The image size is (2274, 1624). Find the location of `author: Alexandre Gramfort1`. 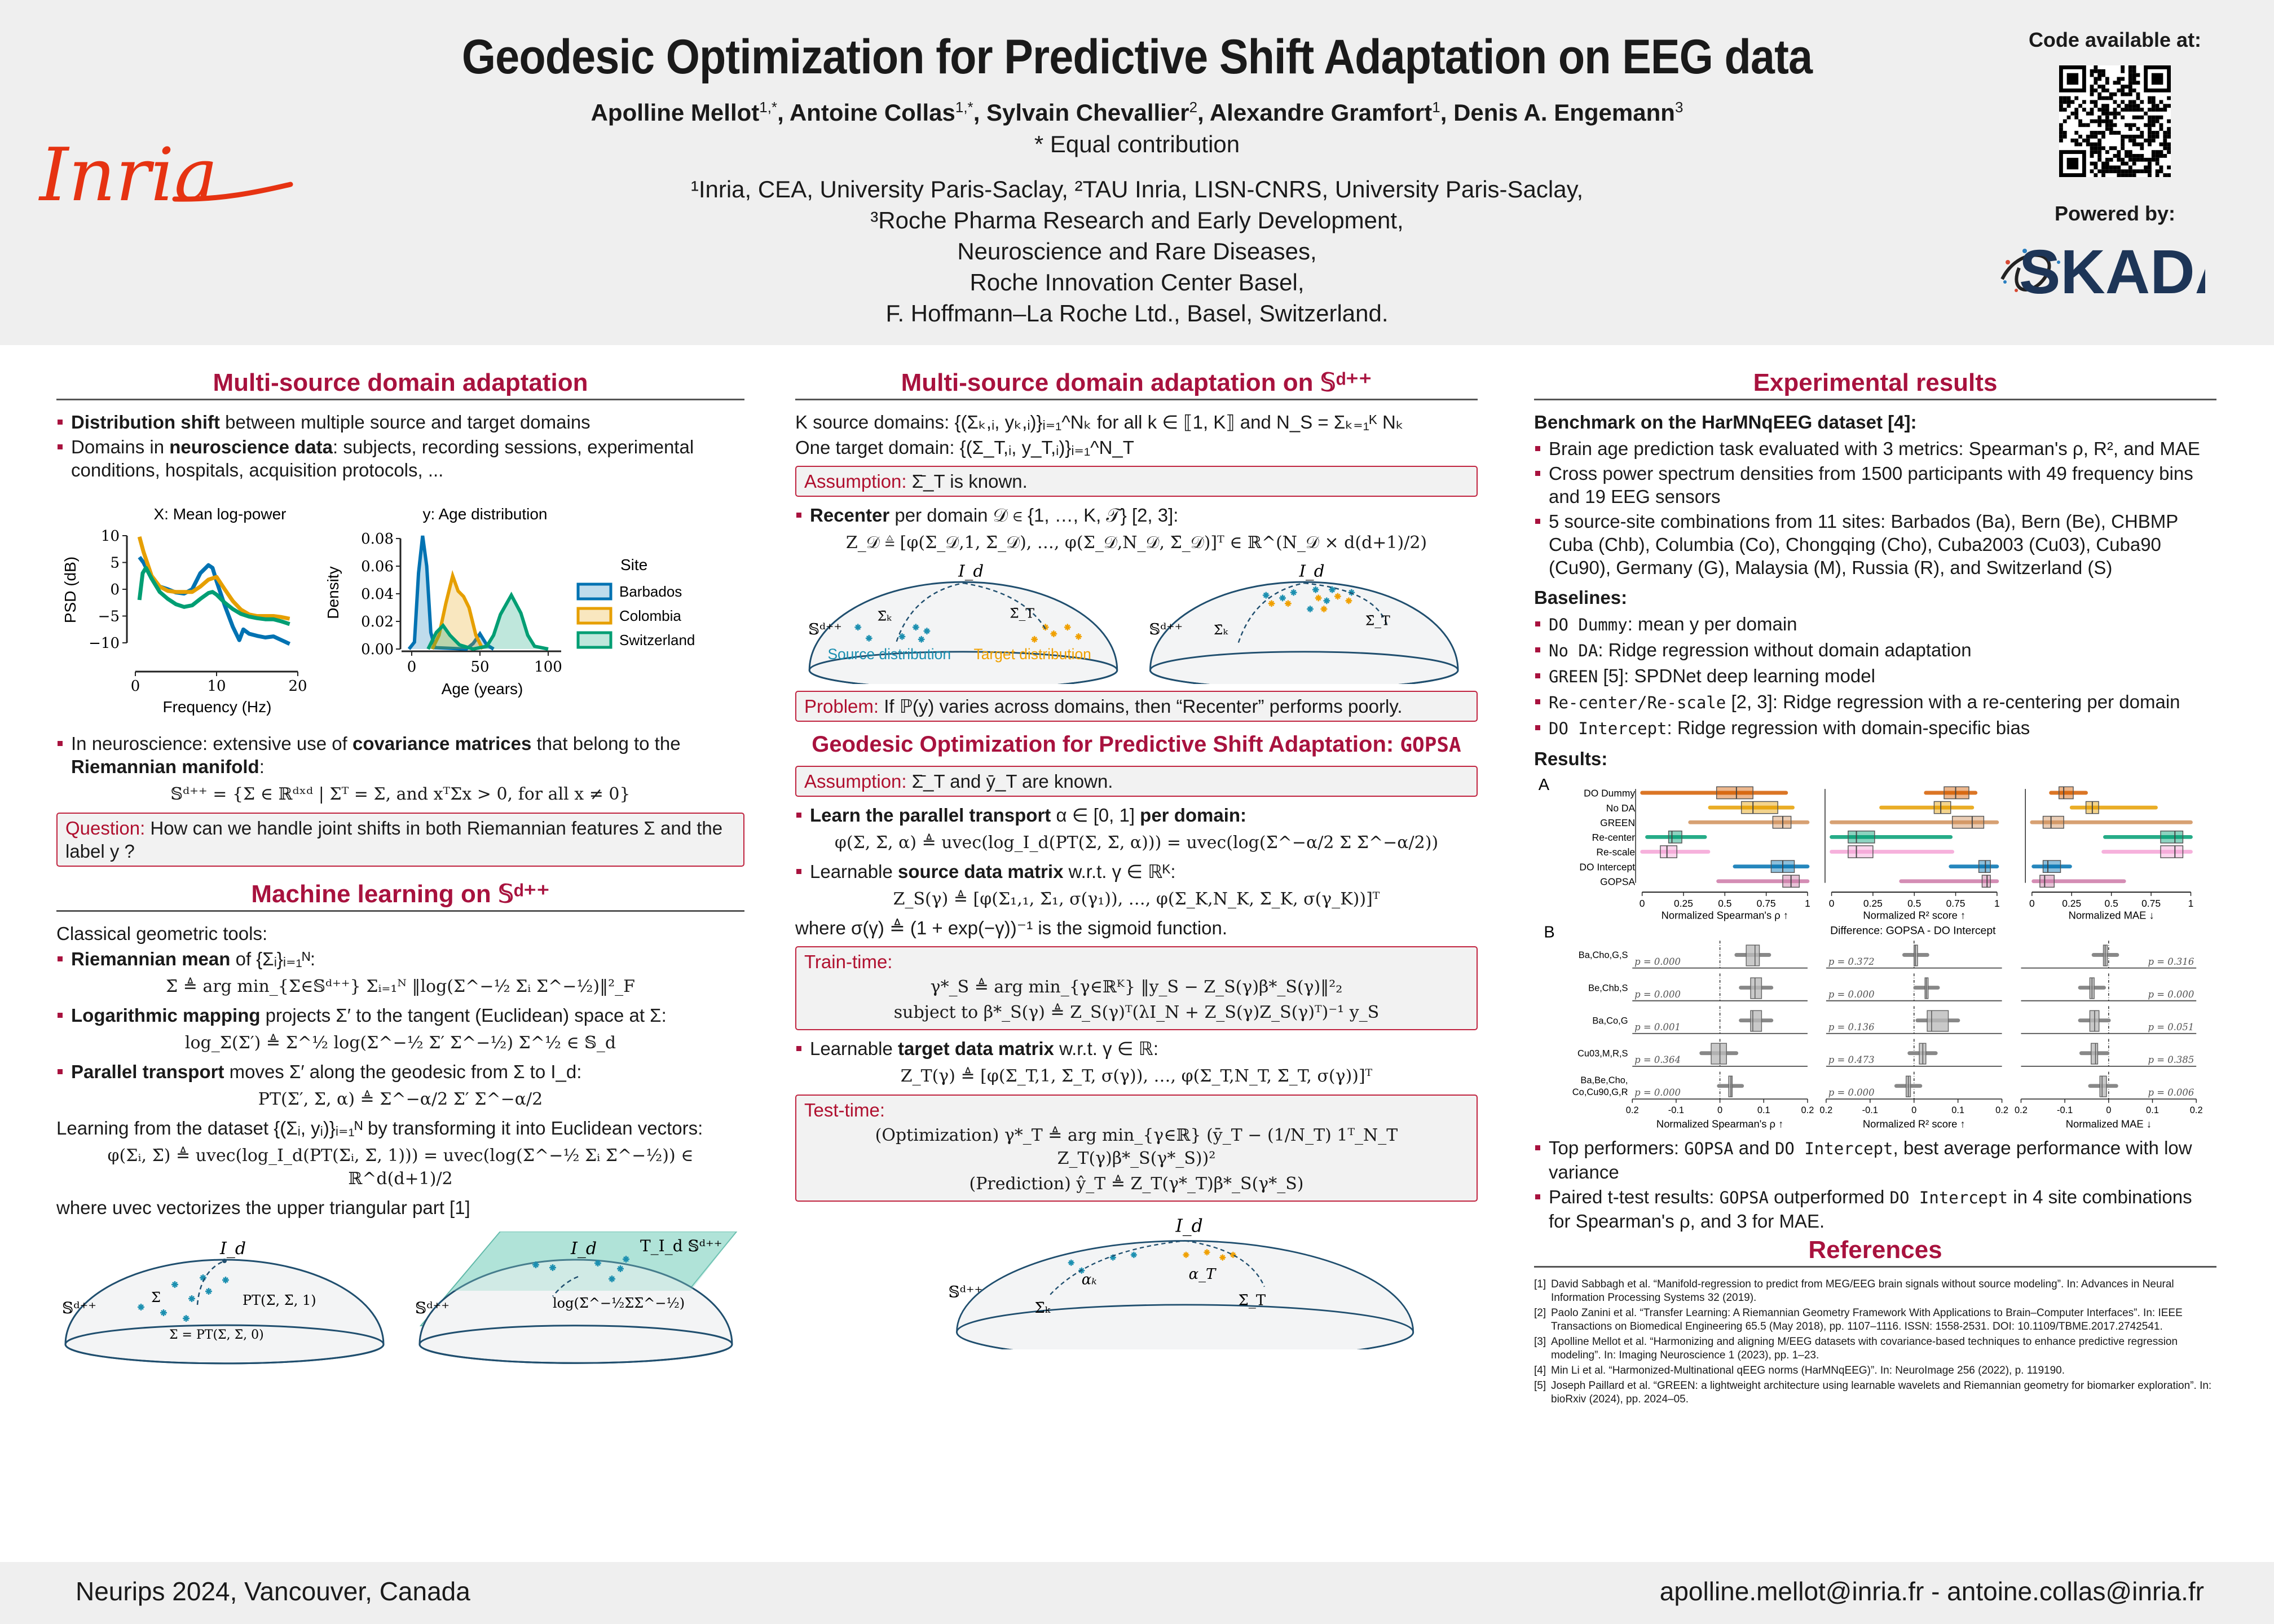

author: Alexandre Gramfort1 is located at coordinates (1331, 113).